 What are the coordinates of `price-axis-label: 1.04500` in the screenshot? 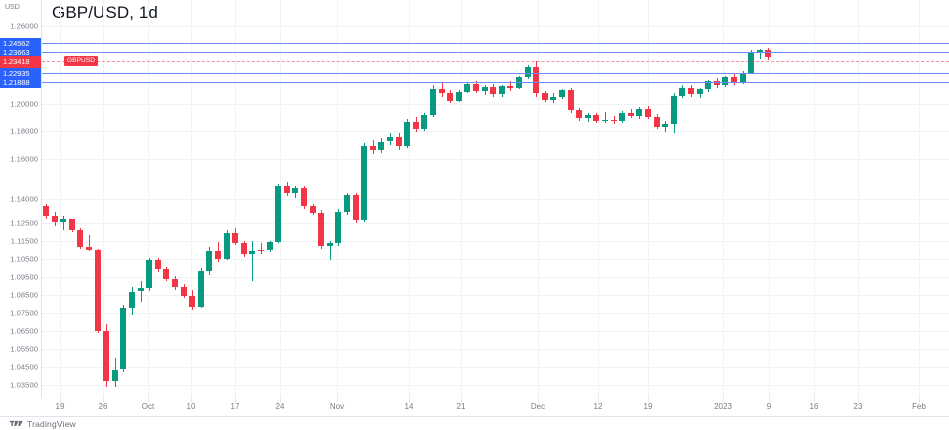 It's located at (24, 367).